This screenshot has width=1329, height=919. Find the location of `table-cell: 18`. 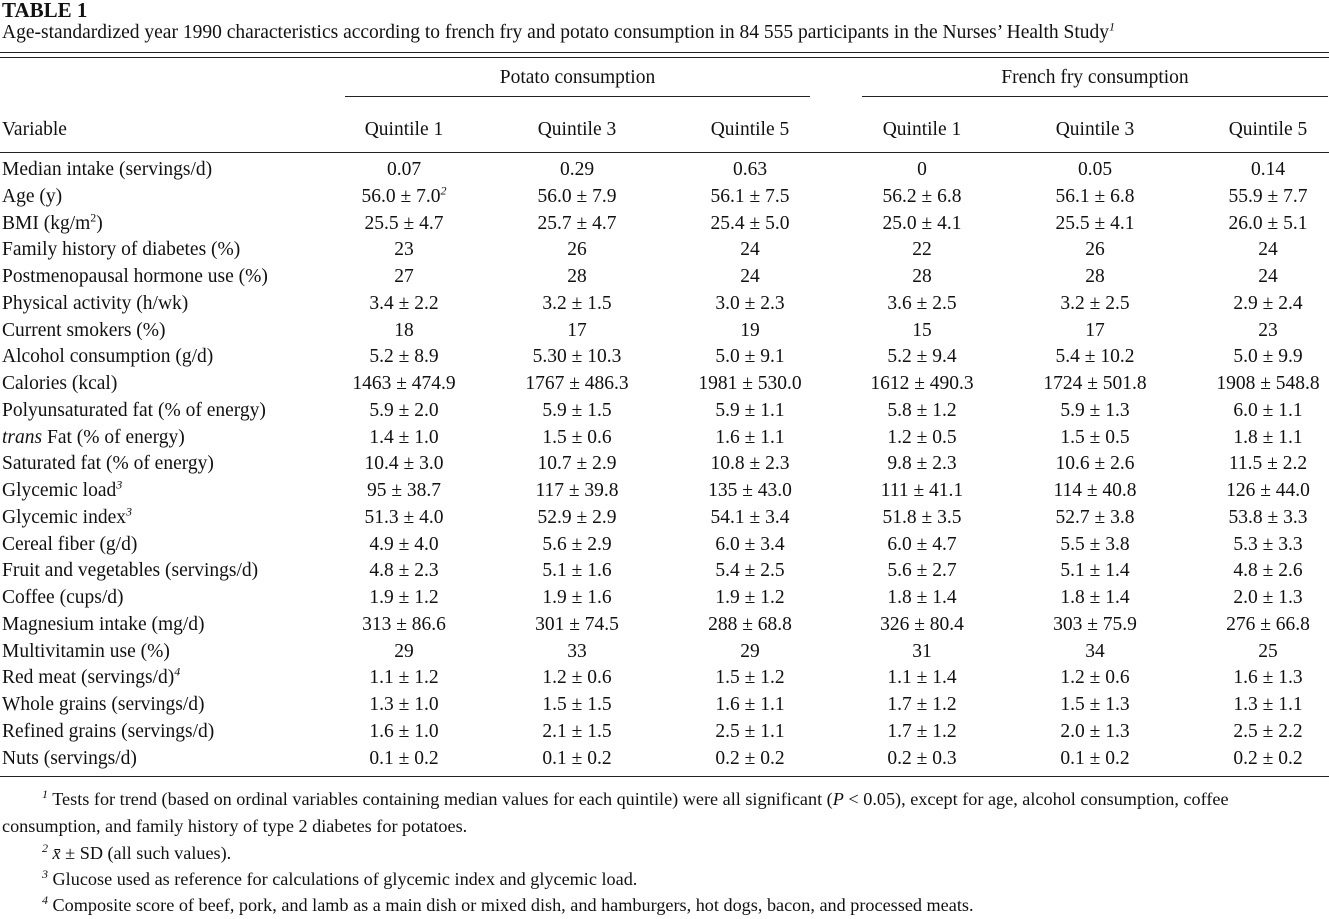

table-cell: 18 is located at coordinates (404, 331).